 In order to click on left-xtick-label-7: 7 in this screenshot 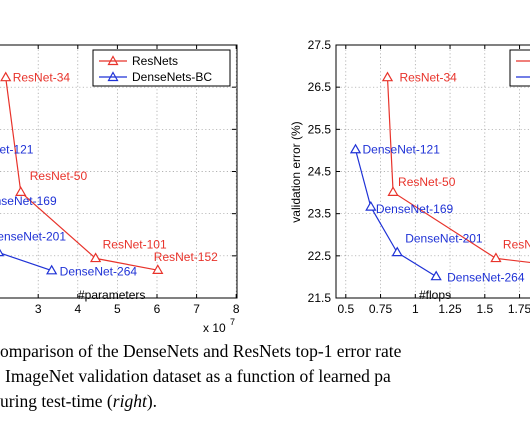, I will do `click(196, 309)`.